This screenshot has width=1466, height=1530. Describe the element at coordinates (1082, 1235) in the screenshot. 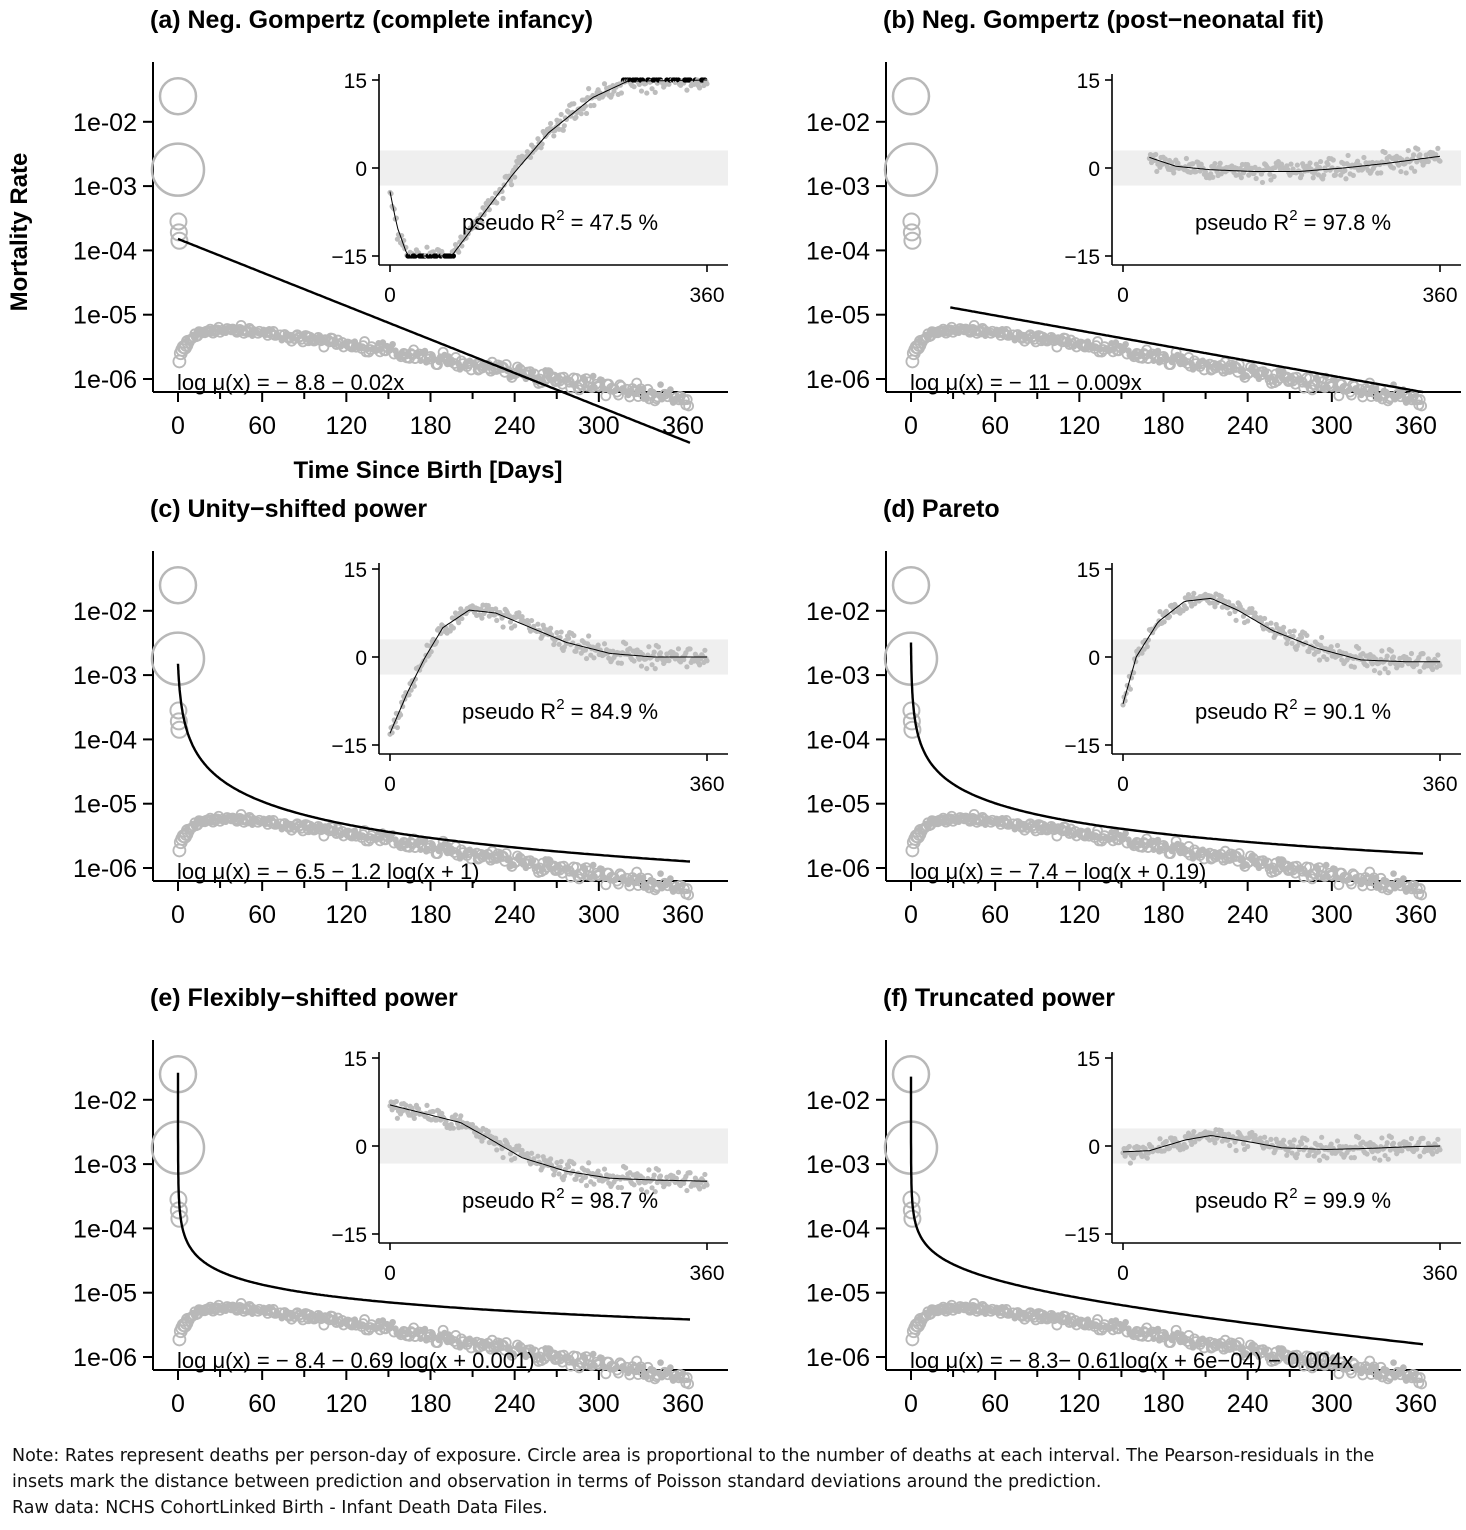

I see `inset-y-tick-label: −15` at that location.